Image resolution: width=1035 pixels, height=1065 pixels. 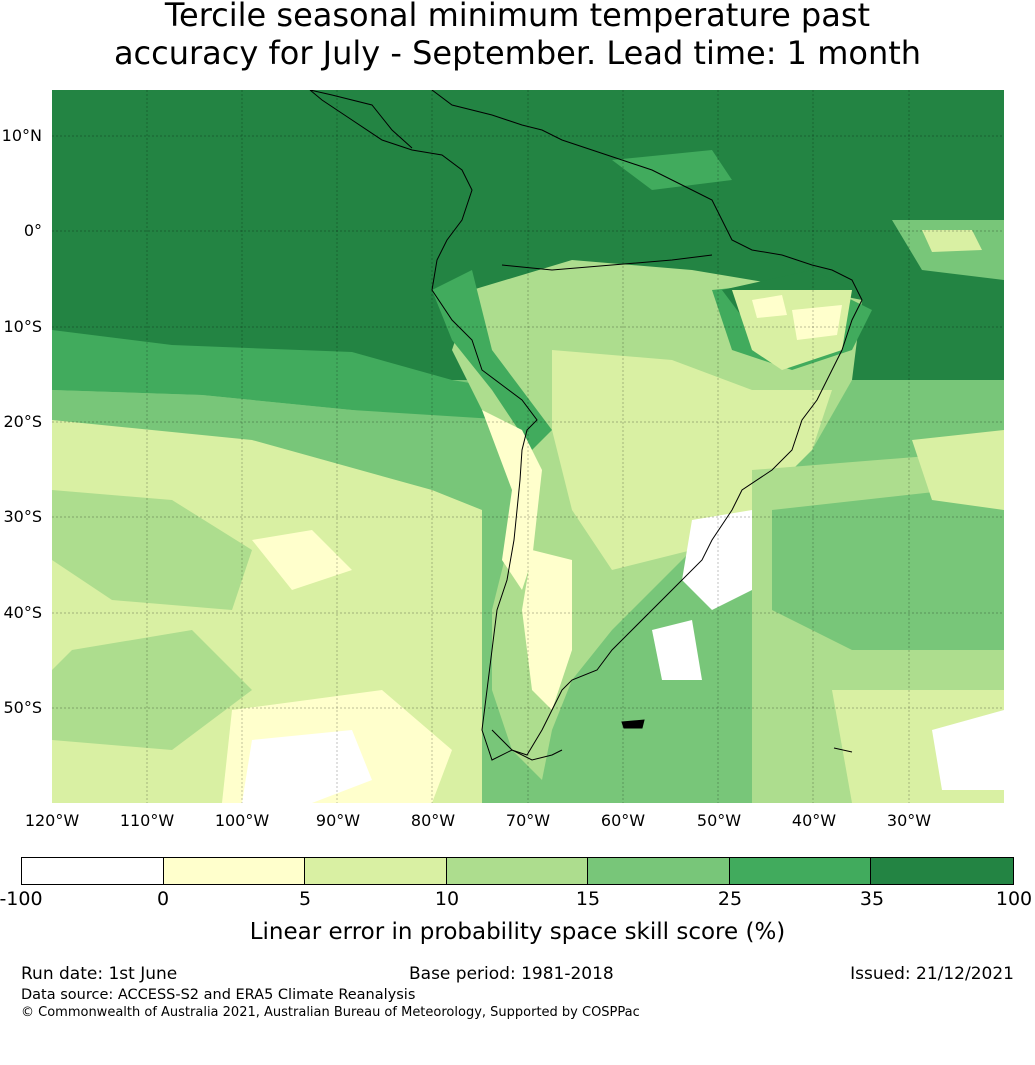 I want to click on colorbar-tick-0: 0, so click(x=163, y=899).